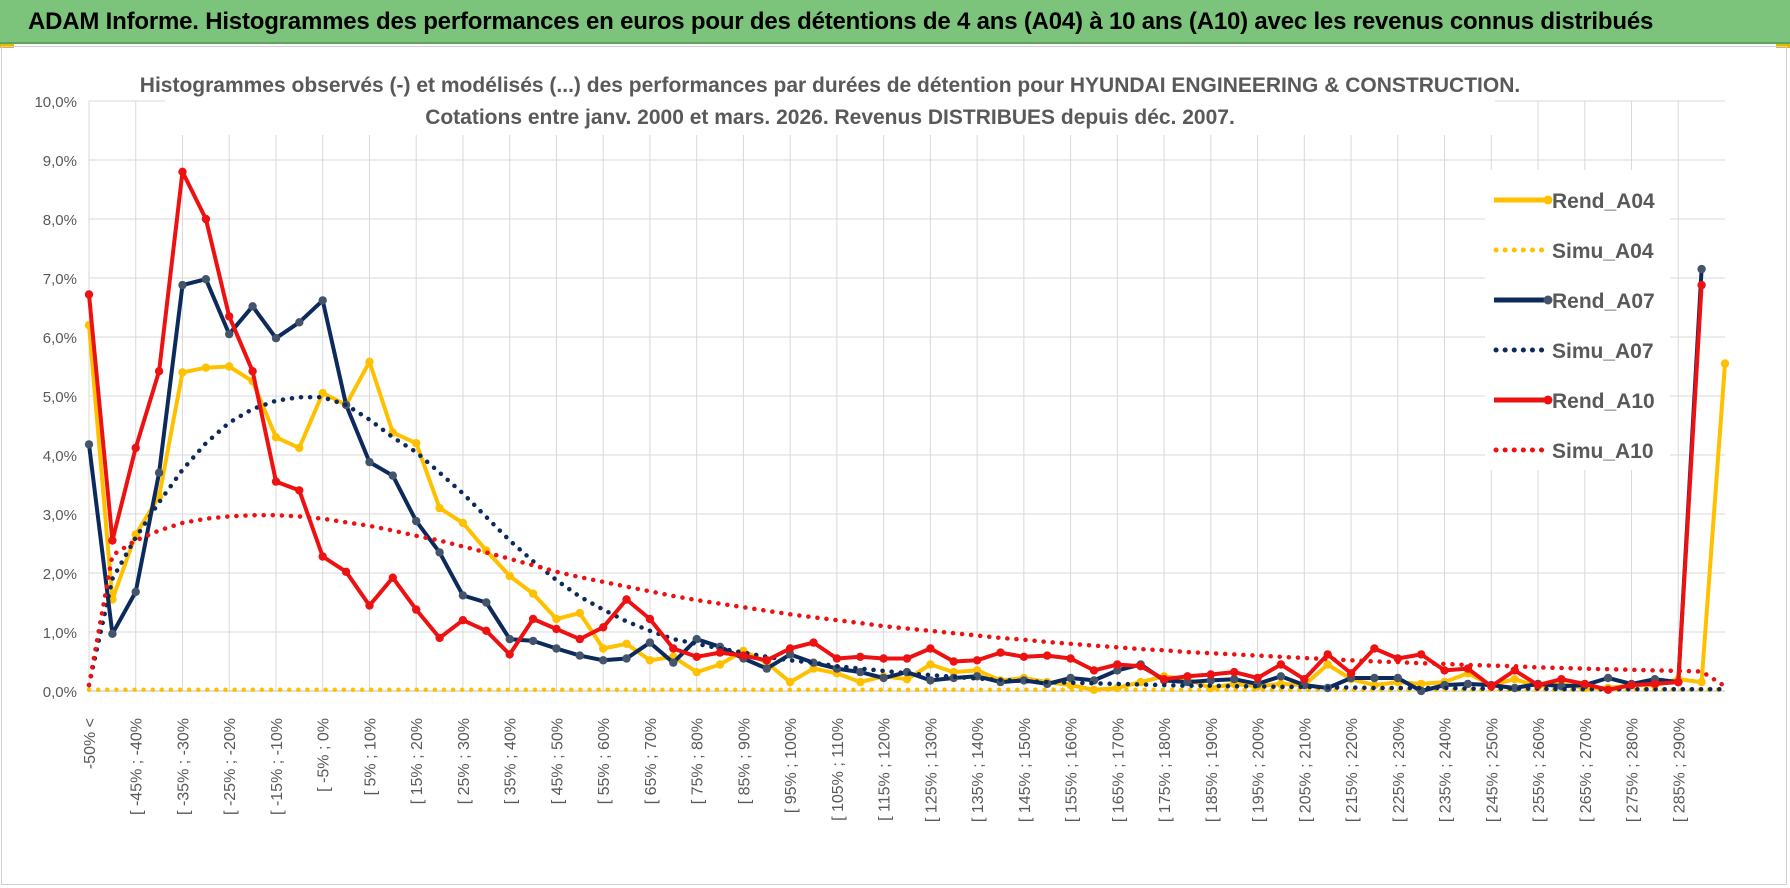  Describe the element at coordinates (90, 743) in the screenshot. I see `x-tick-label: -50% <` at that location.